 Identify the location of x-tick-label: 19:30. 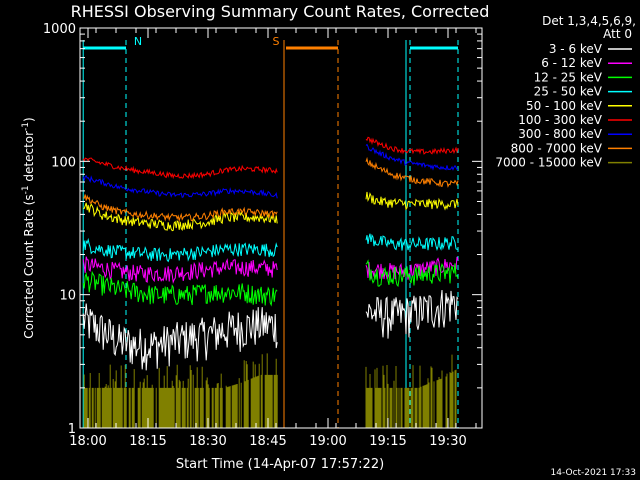
(447, 441).